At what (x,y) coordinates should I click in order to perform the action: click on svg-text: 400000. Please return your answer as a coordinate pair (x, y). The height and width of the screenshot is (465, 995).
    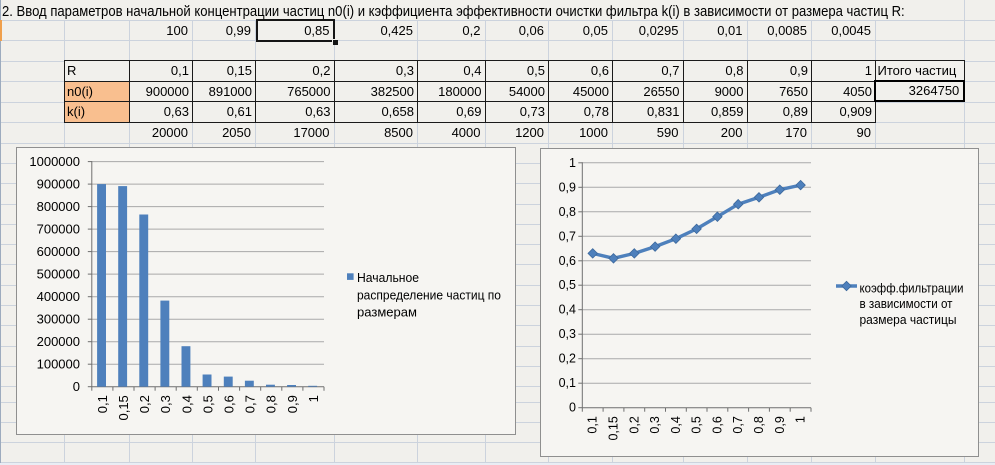
    Looking at the image, I should click on (58, 296).